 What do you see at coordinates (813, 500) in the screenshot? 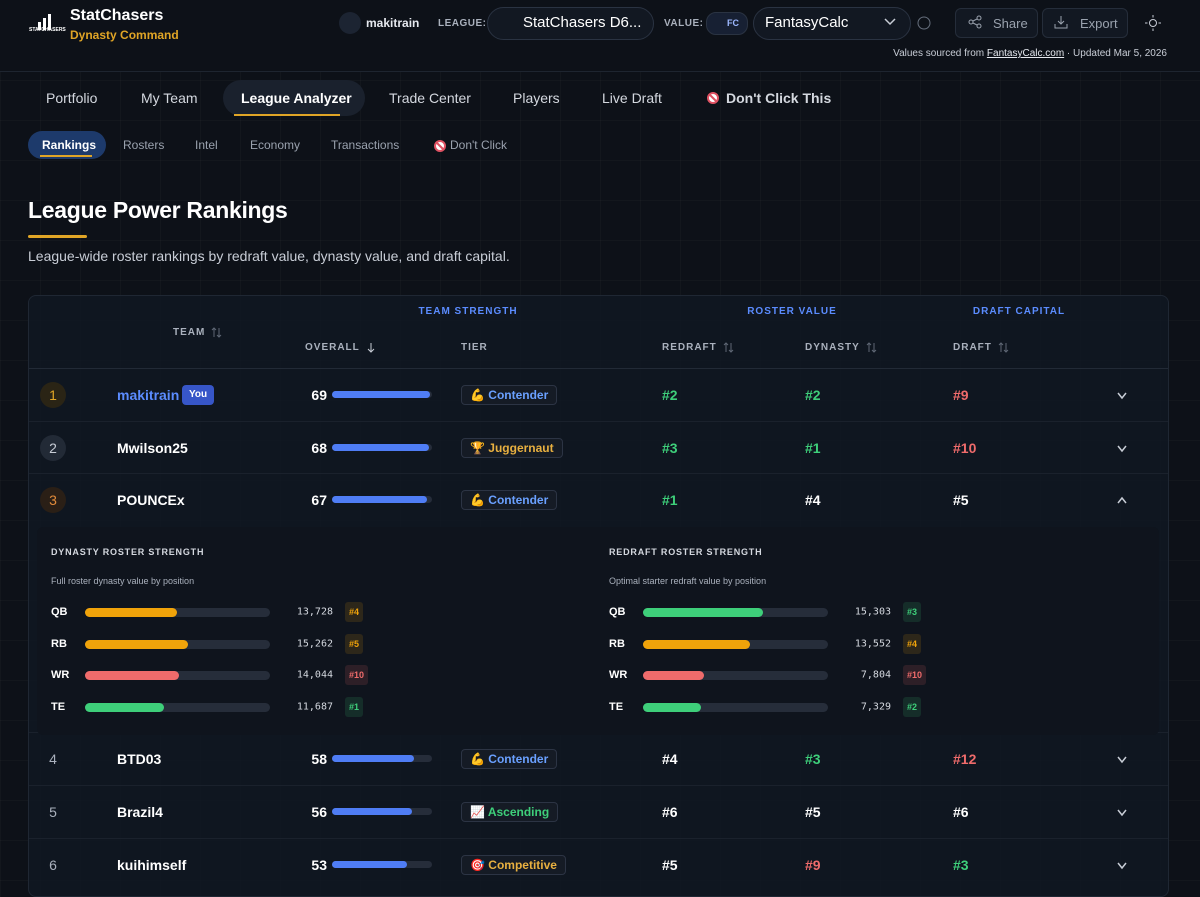
I see `dynasty-rank: #4` at bounding box center [813, 500].